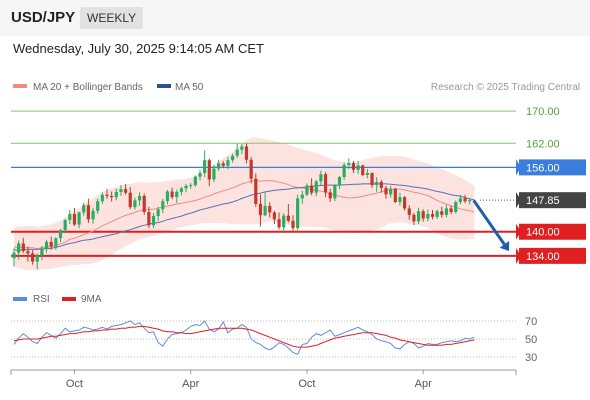 This screenshot has height=400, width=590. Describe the element at coordinates (491, 225) in the screenshot. I see `forecast-arrow` at that location.